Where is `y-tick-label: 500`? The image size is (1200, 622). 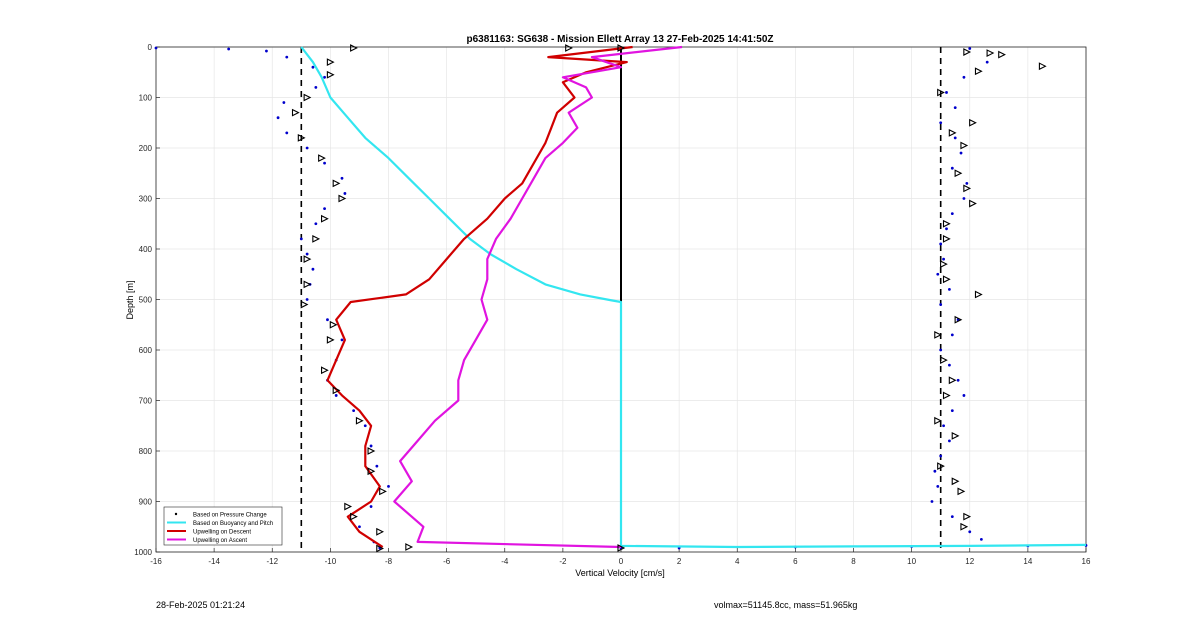 y-tick-label: 500 is located at coordinates (146, 300).